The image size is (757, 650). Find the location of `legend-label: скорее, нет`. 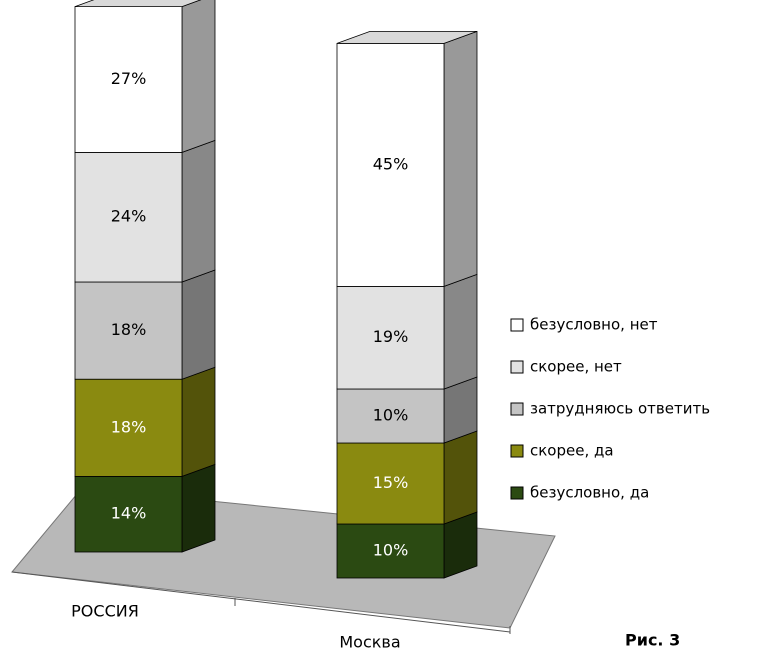

legend-label: скорее, нет is located at coordinates (576, 367).